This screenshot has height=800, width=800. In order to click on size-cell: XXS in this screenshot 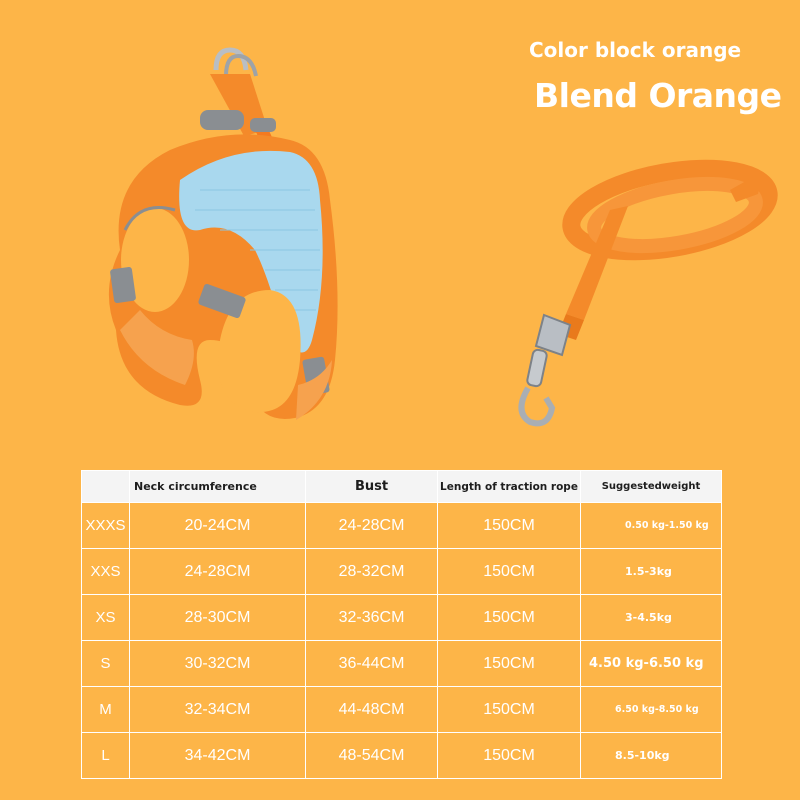, I will do `click(105, 571)`.